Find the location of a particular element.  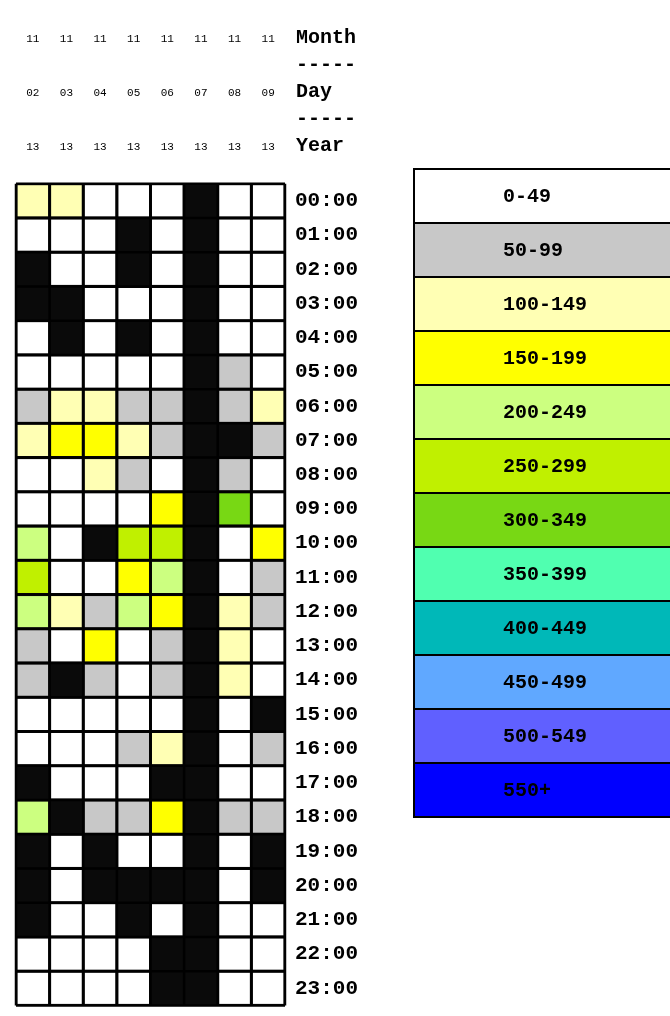

category-label: 11 07 13 is located at coordinates (201, 92).